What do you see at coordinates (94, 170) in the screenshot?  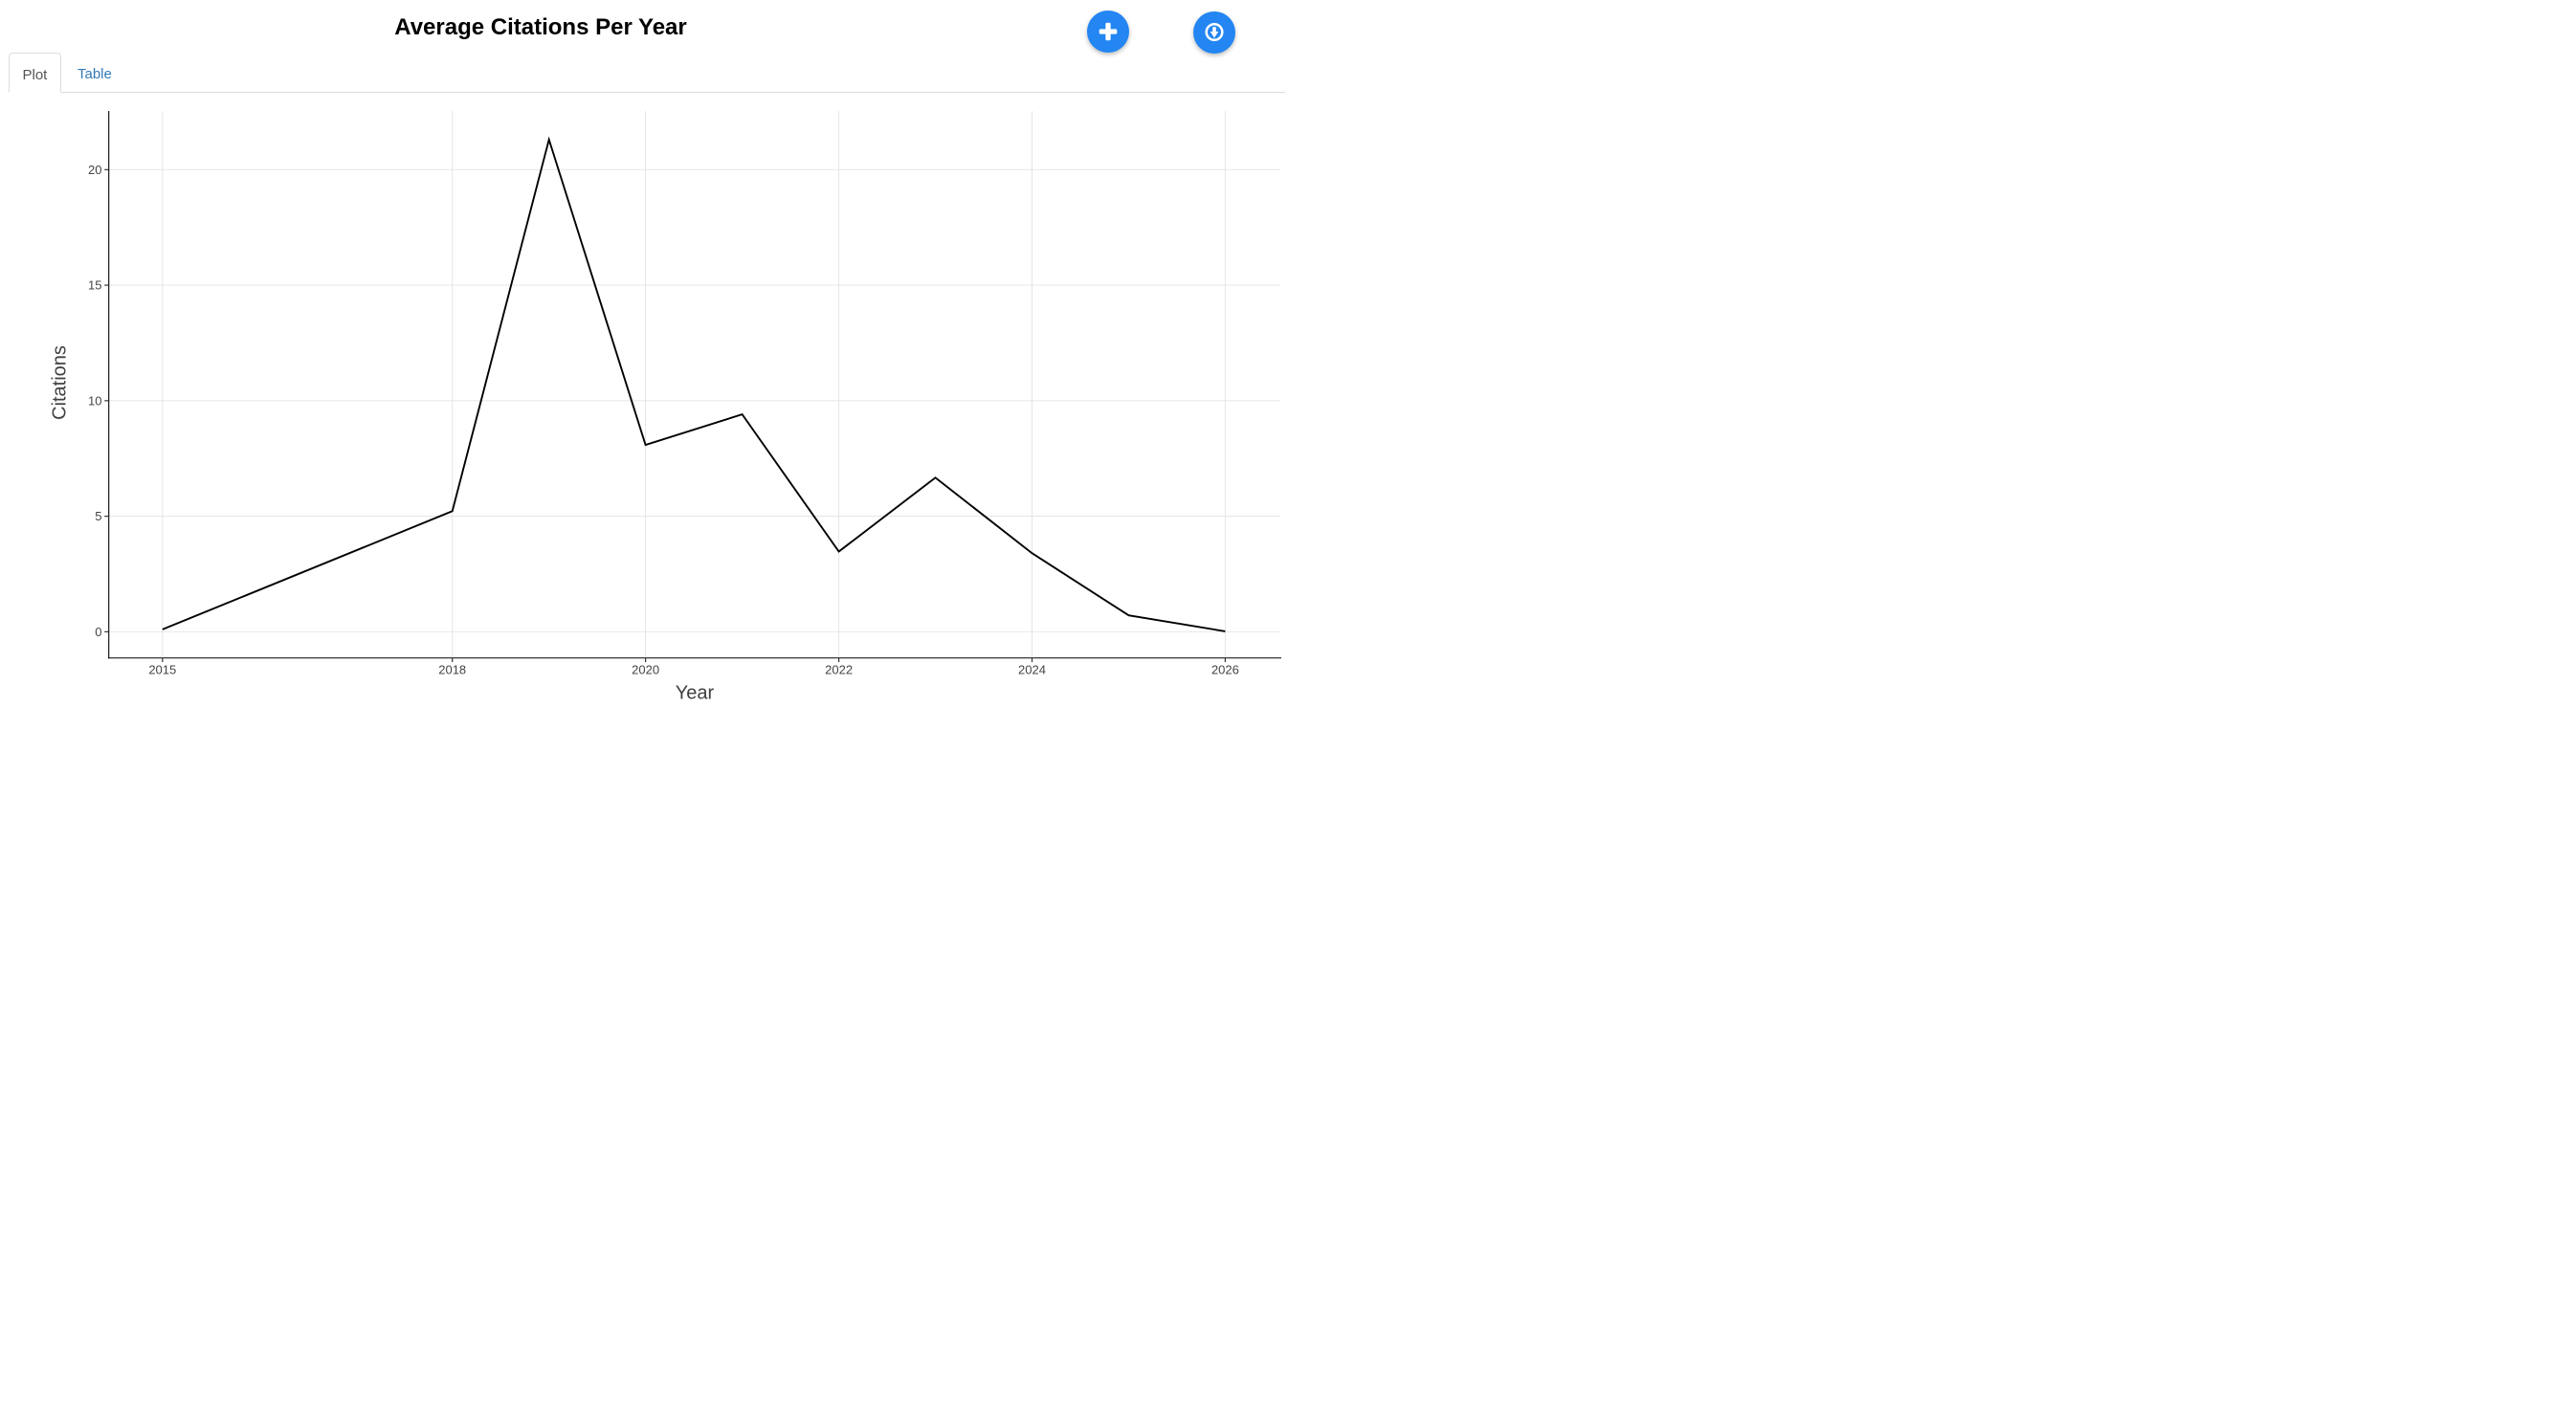 I see `svg-text: 20` at bounding box center [94, 170].